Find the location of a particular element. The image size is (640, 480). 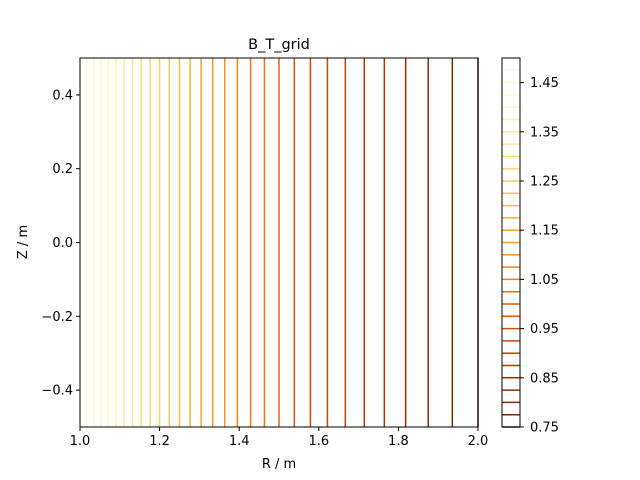

colorbar-tick-label: 0.75 is located at coordinates (544, 428).